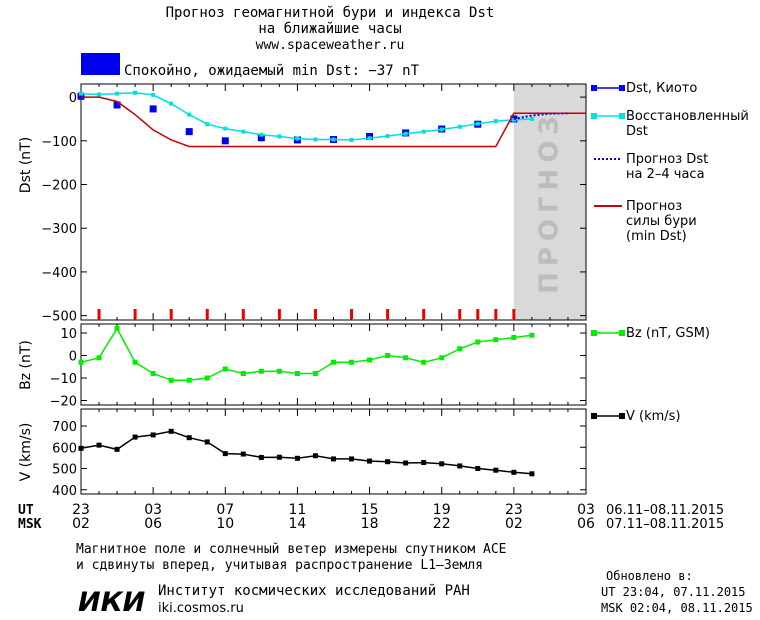 This screenshot has width=760, height=620. I want to click on y-tick-label: −10, so click(63, 379).